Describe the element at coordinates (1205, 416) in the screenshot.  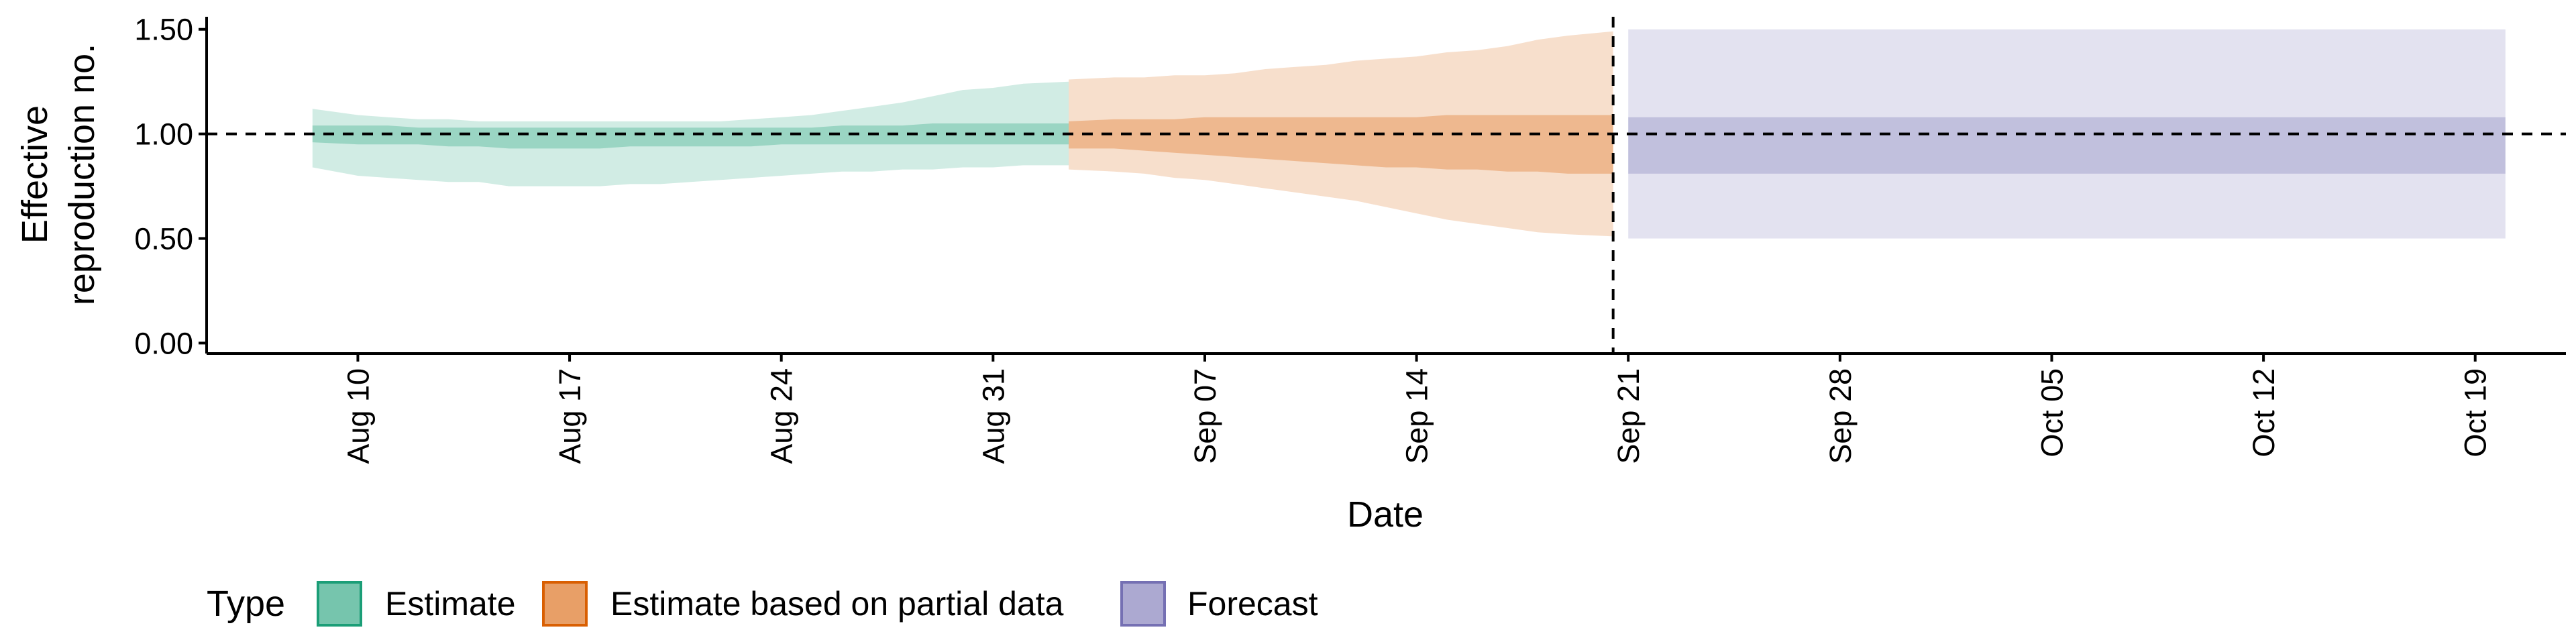
I see `x-tick-label: Sep 07` at that location.